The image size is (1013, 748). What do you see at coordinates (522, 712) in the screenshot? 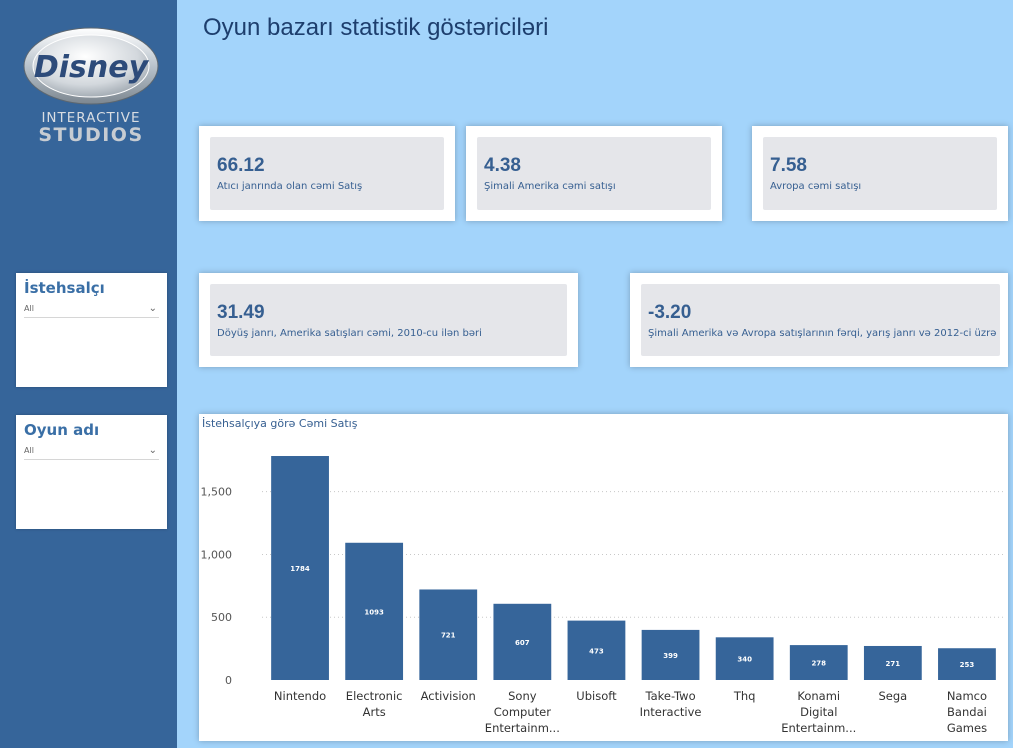
I see `x-tick-label: Computer` at bounding box center [522, 712].